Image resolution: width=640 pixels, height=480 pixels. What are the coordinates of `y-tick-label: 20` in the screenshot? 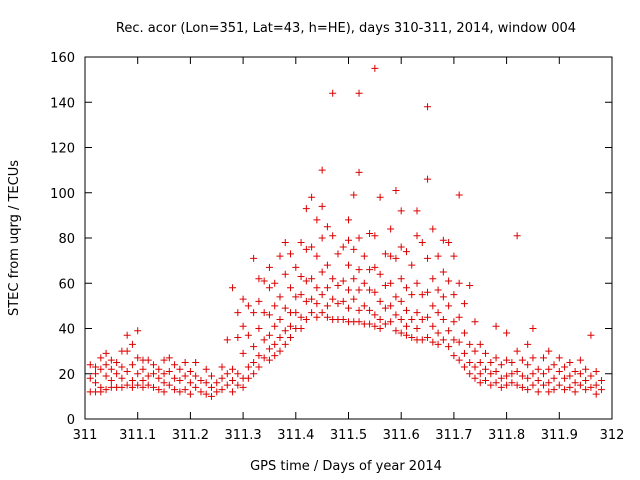 It's located at (66, 375).